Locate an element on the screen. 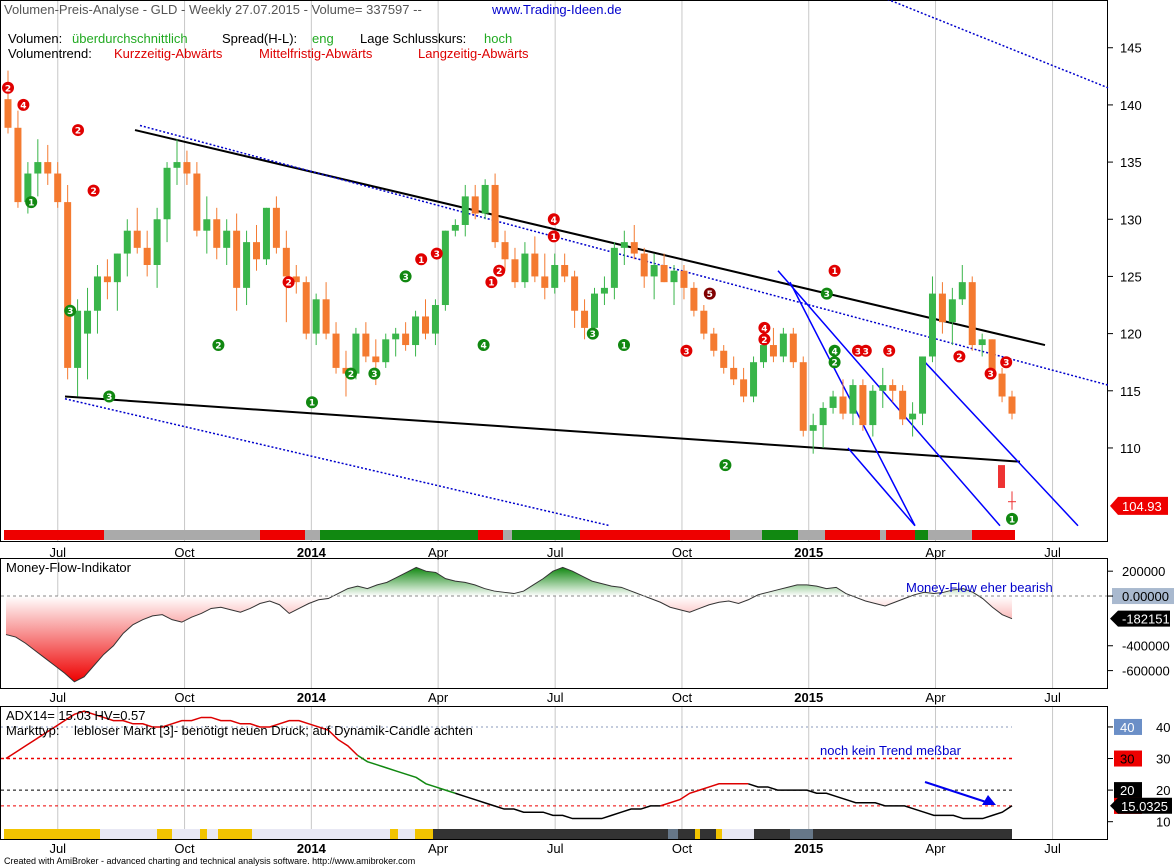 The height and width of the screenshot is (868, 1176). adx-level-label: 30 is located at coordinates (1127, 759).